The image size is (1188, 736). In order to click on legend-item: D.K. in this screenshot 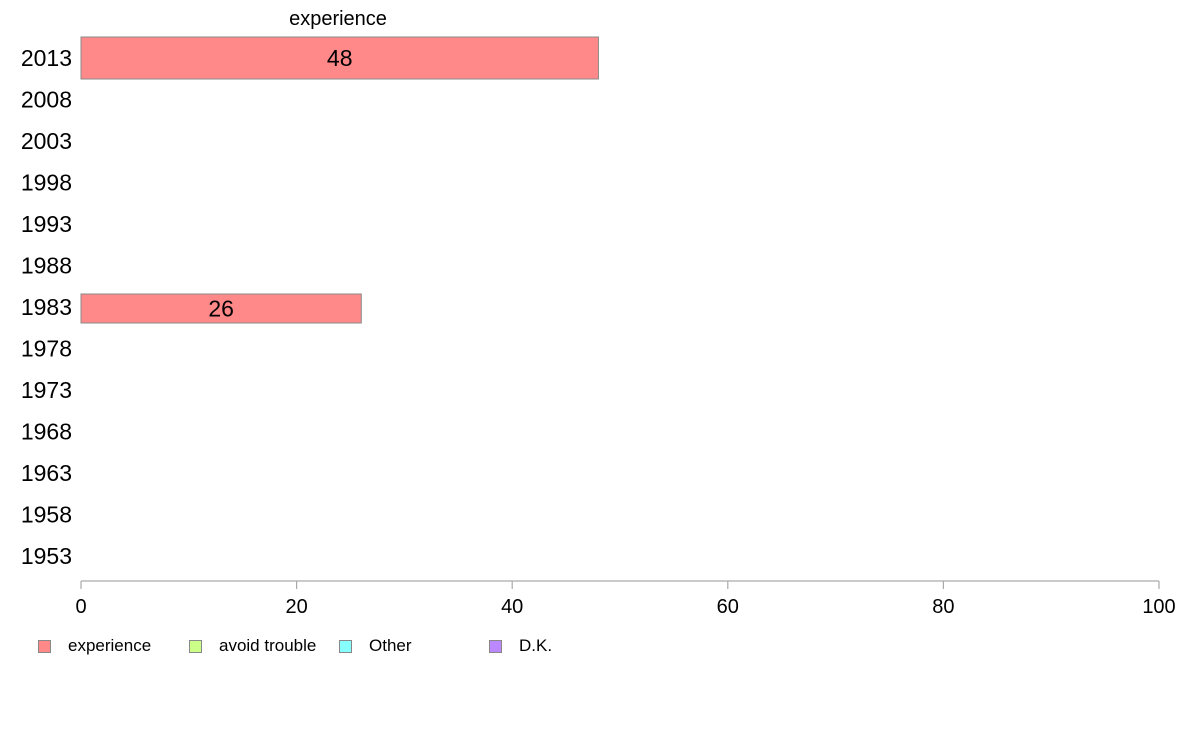, I will do `click(520, 646)`.